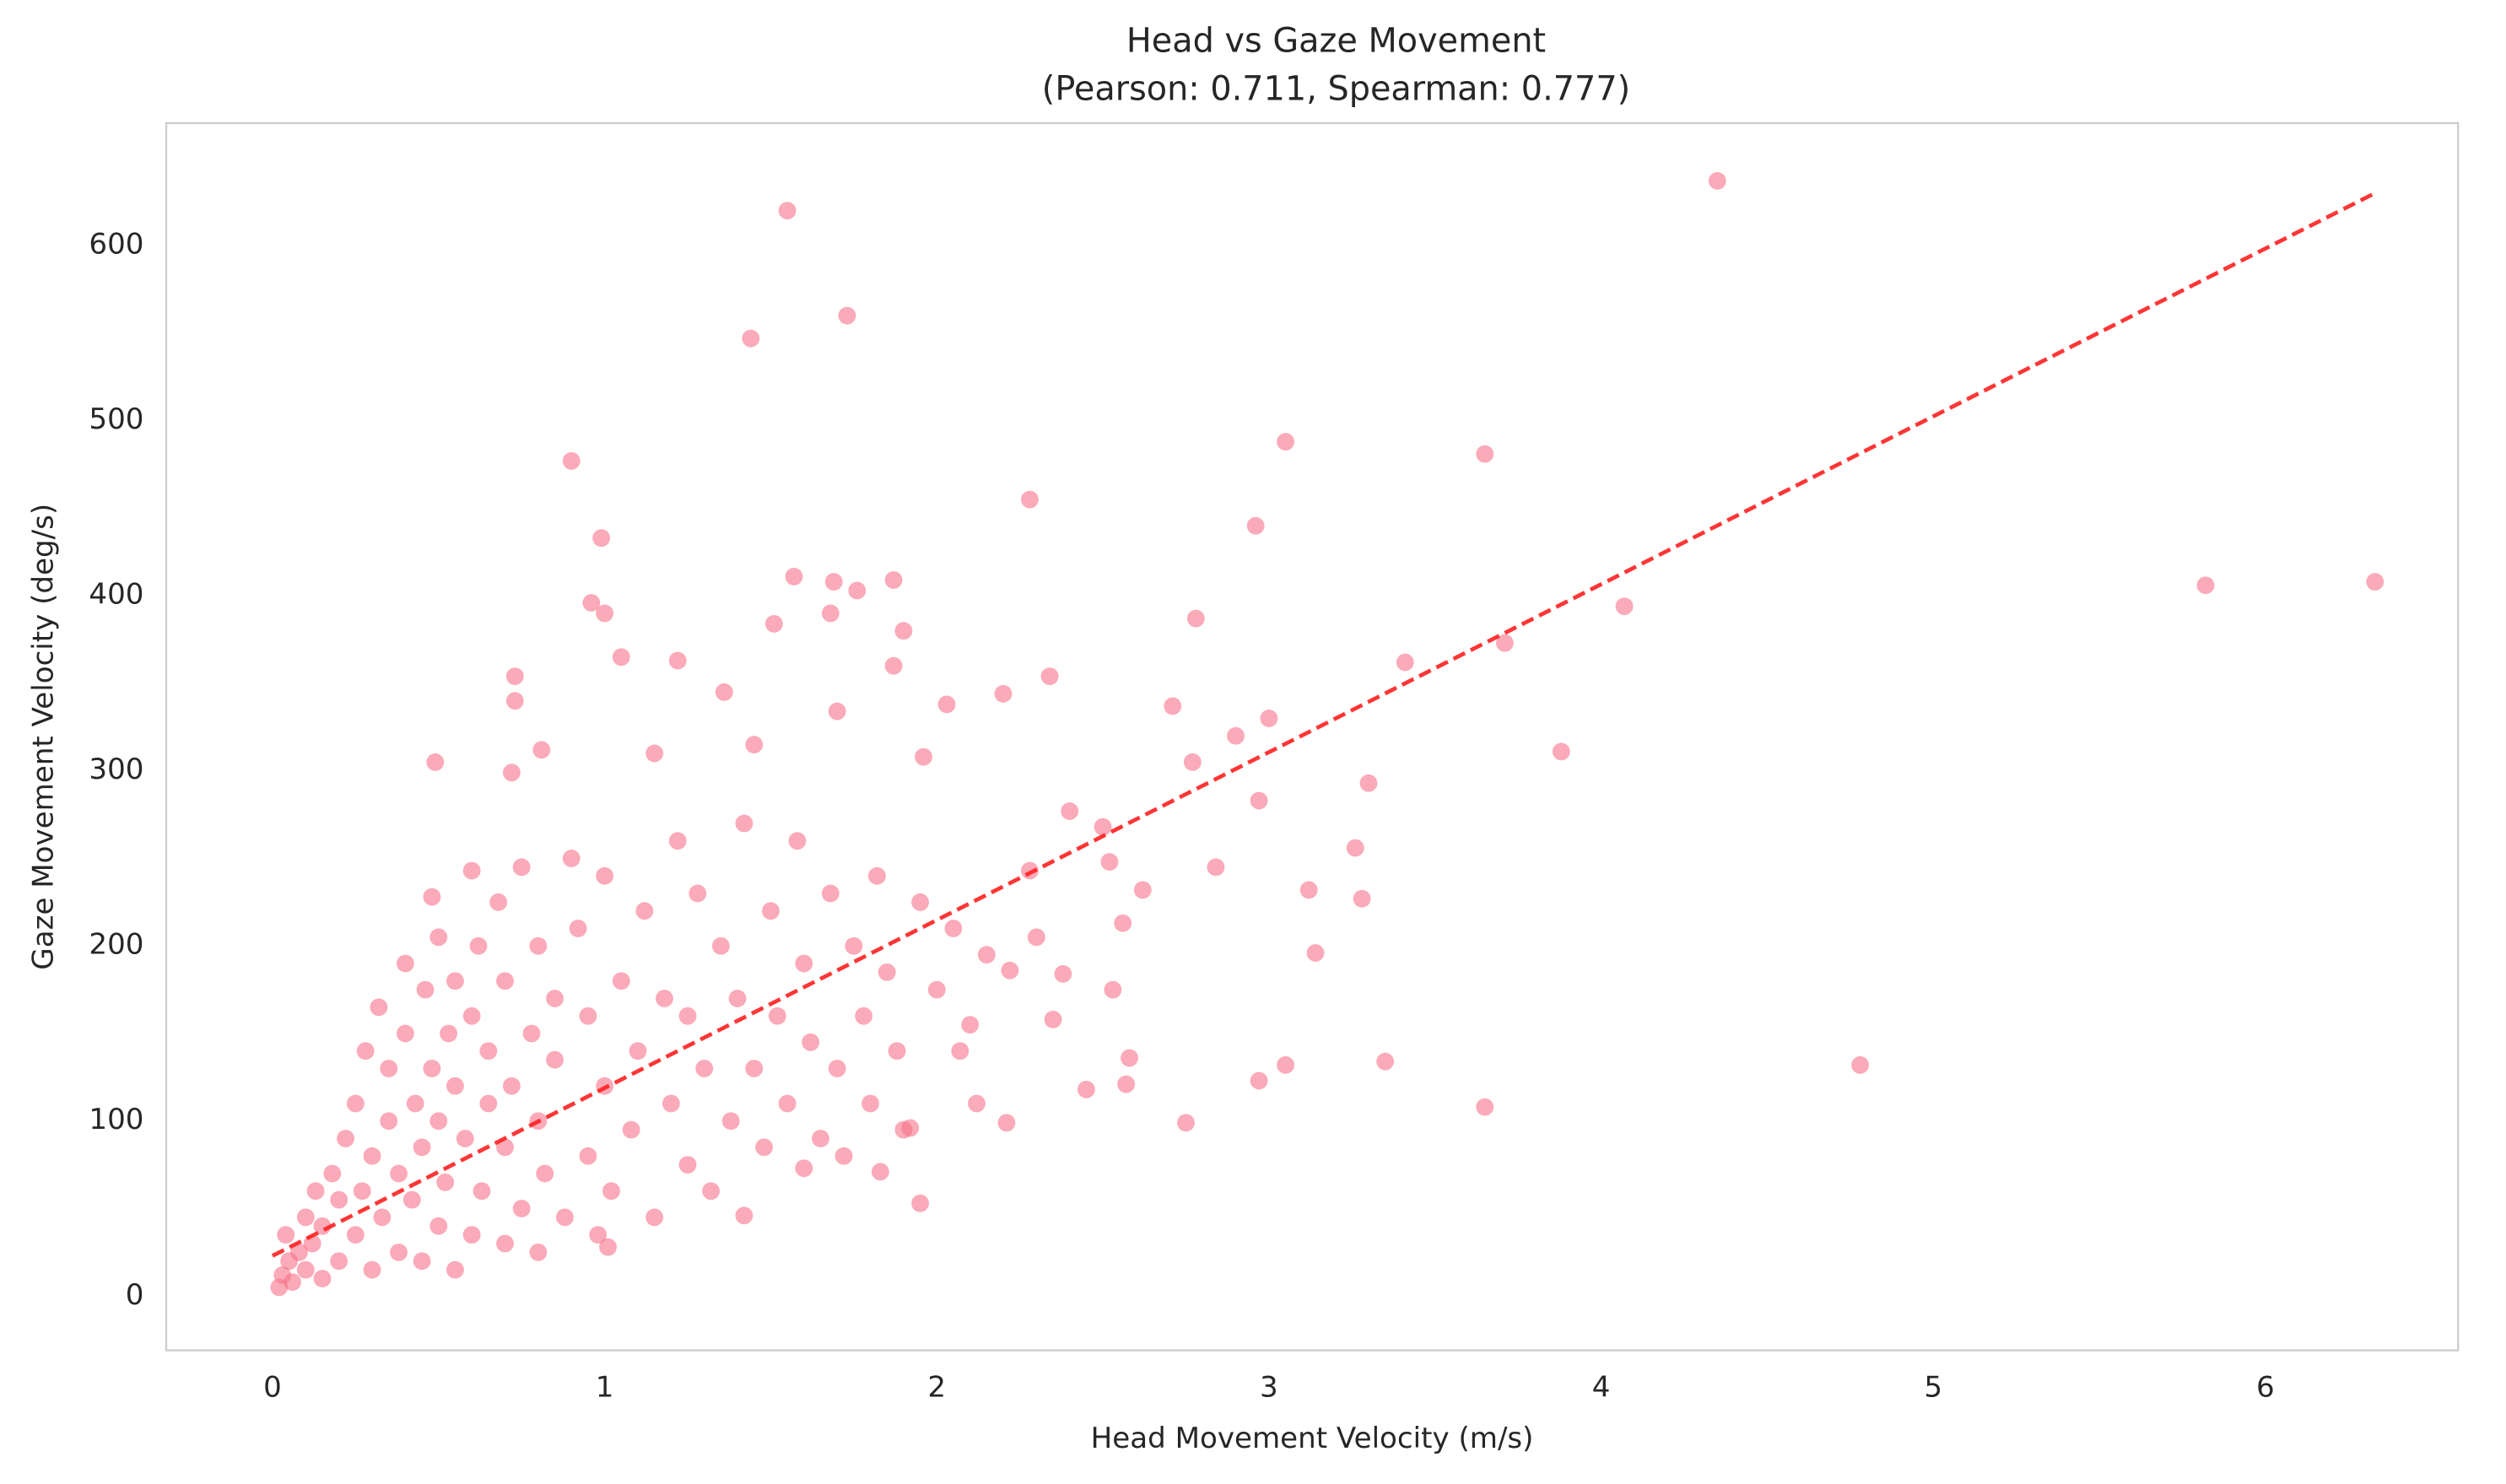 This screenshot has height=1484, width=2506. I want to click on x-tick-label: 3, so click(1269, 1388).